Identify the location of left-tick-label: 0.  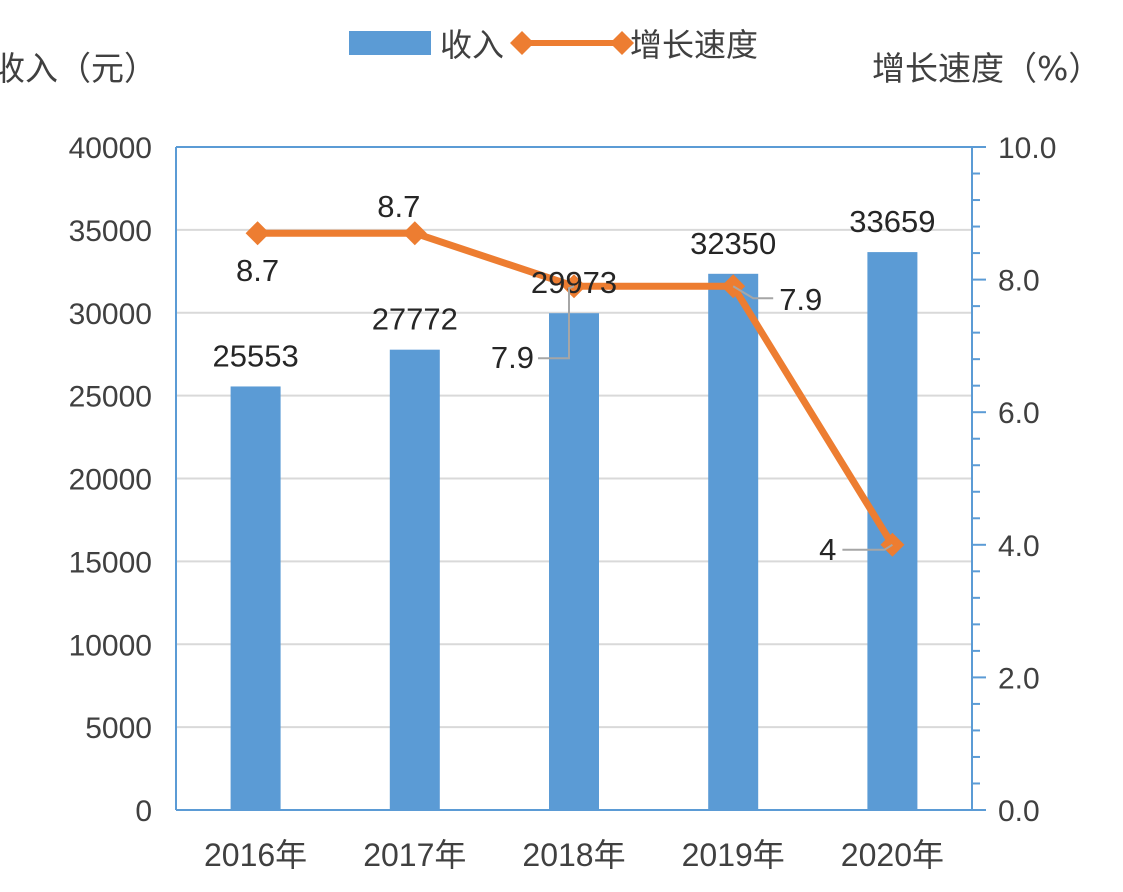
(143, 811).